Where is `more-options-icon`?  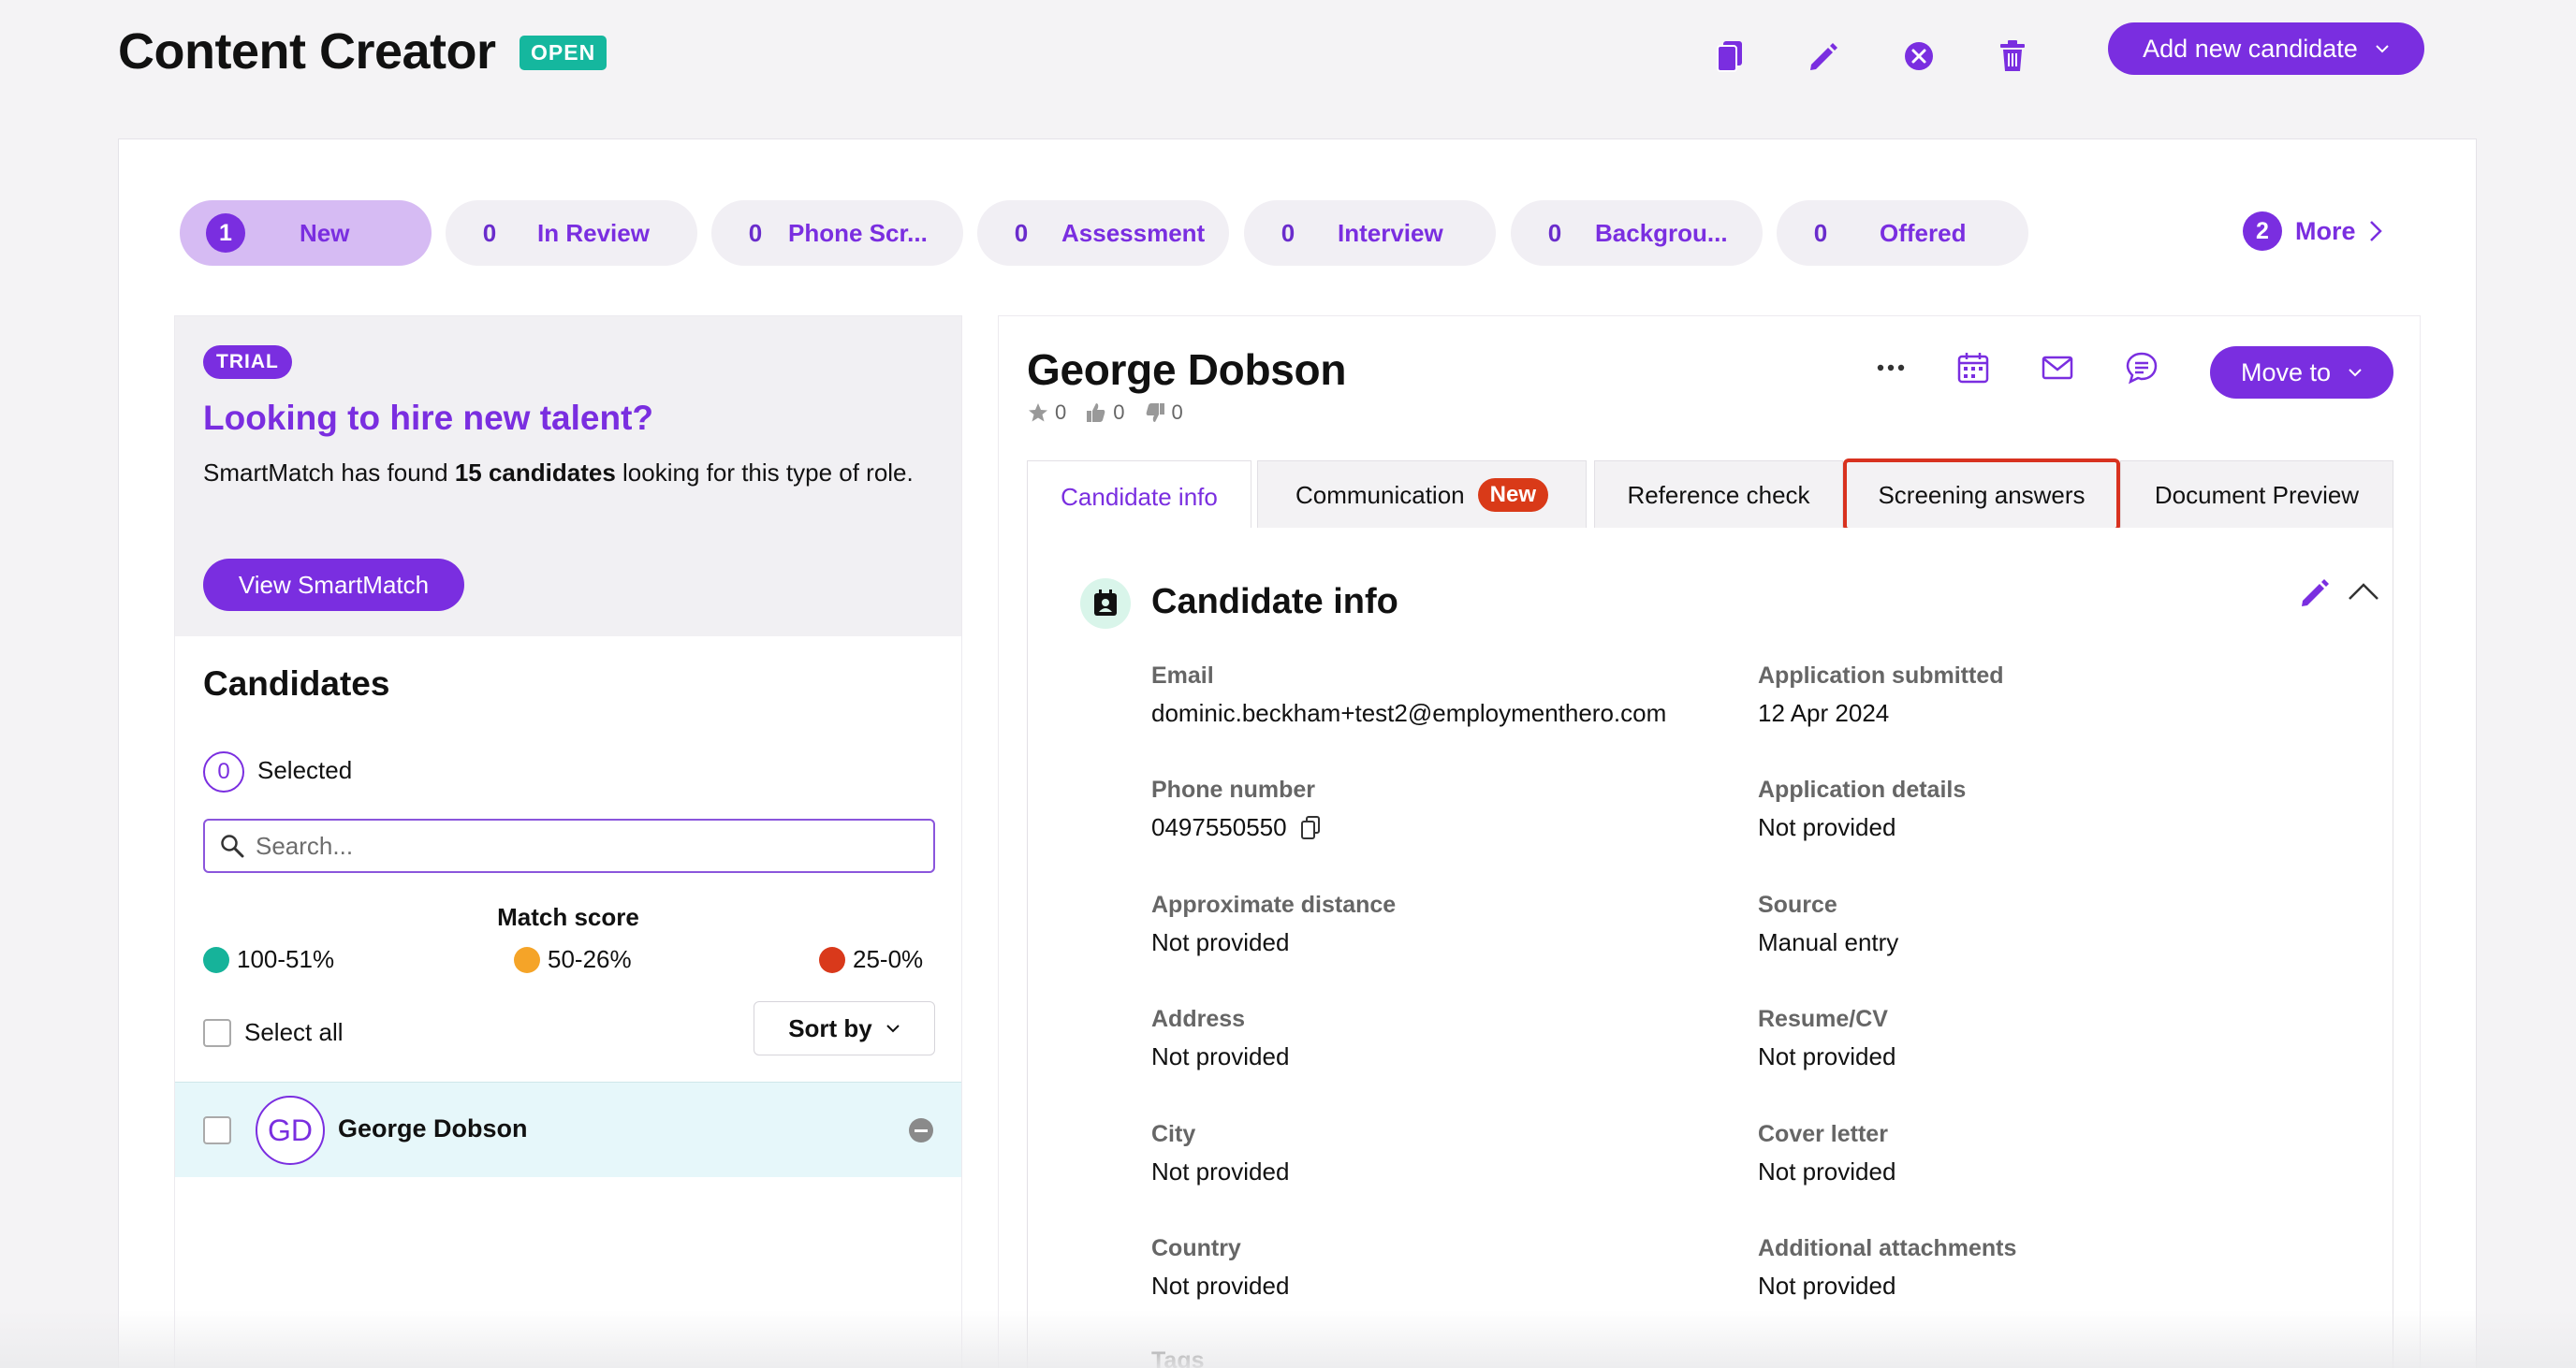
more-options-icon is located at coordinates (1890, 367).